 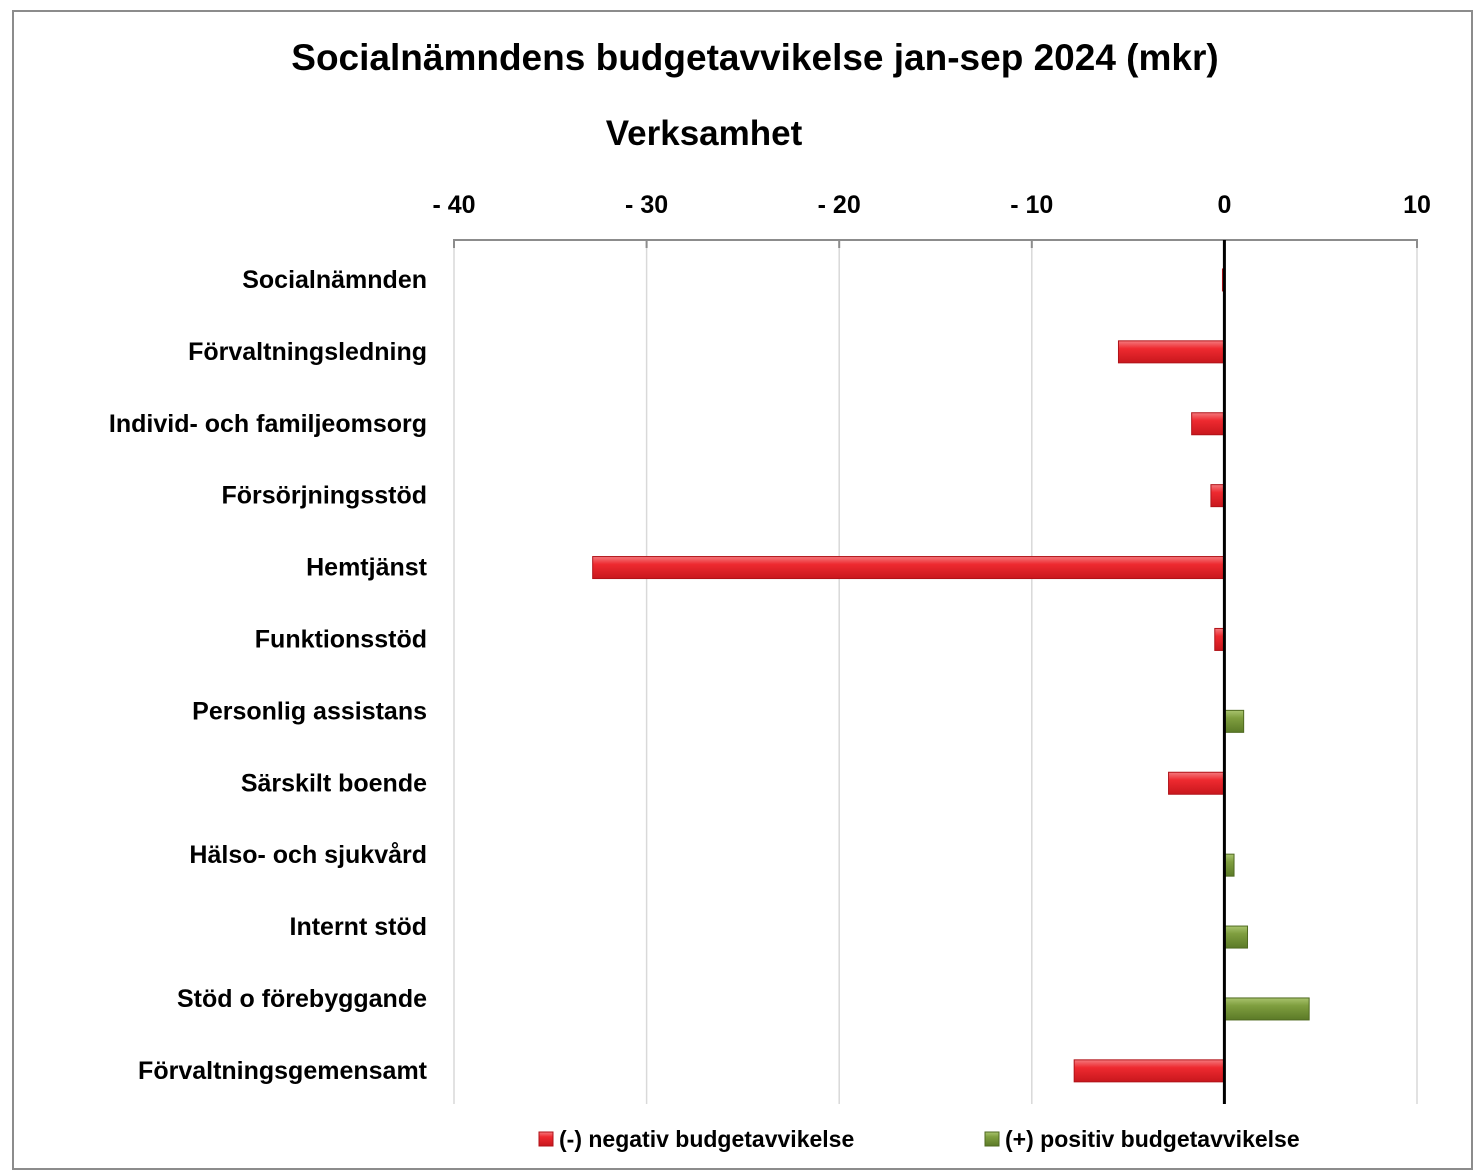 I want to click on x-tick-label: - 10, so click(x=1031, y=205).